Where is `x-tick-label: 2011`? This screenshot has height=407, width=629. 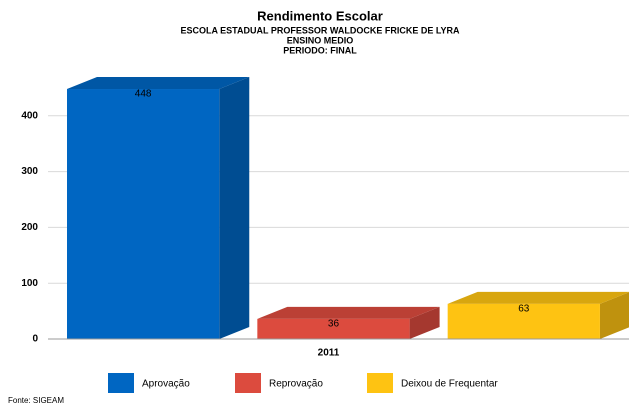 x-tick-label: 2011 is located at coordinates (329, 353).